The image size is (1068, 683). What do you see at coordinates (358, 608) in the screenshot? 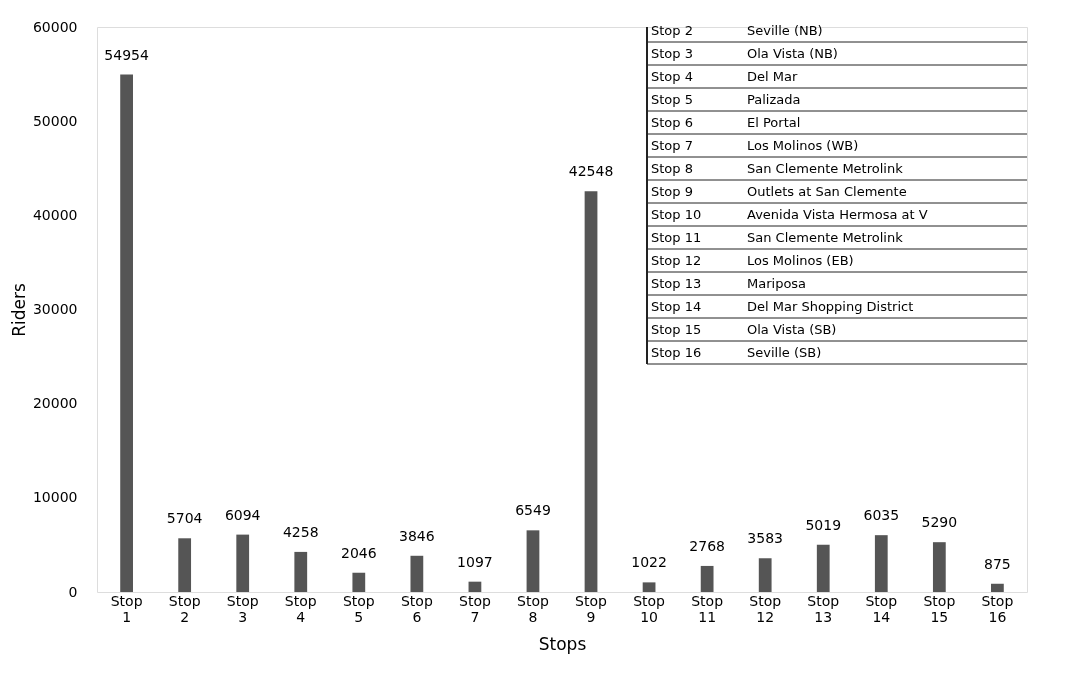
I see `x-tick-label: Stop 5` at bounding box center [358, 608].